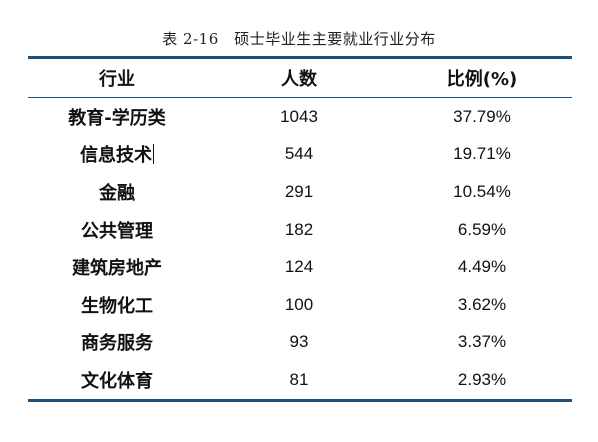 This screenshot has width=598, height=442. What do you see at coordinates (153, 154) in the screenshot?
I see `text-cursor` at bounding box center [153, 154].